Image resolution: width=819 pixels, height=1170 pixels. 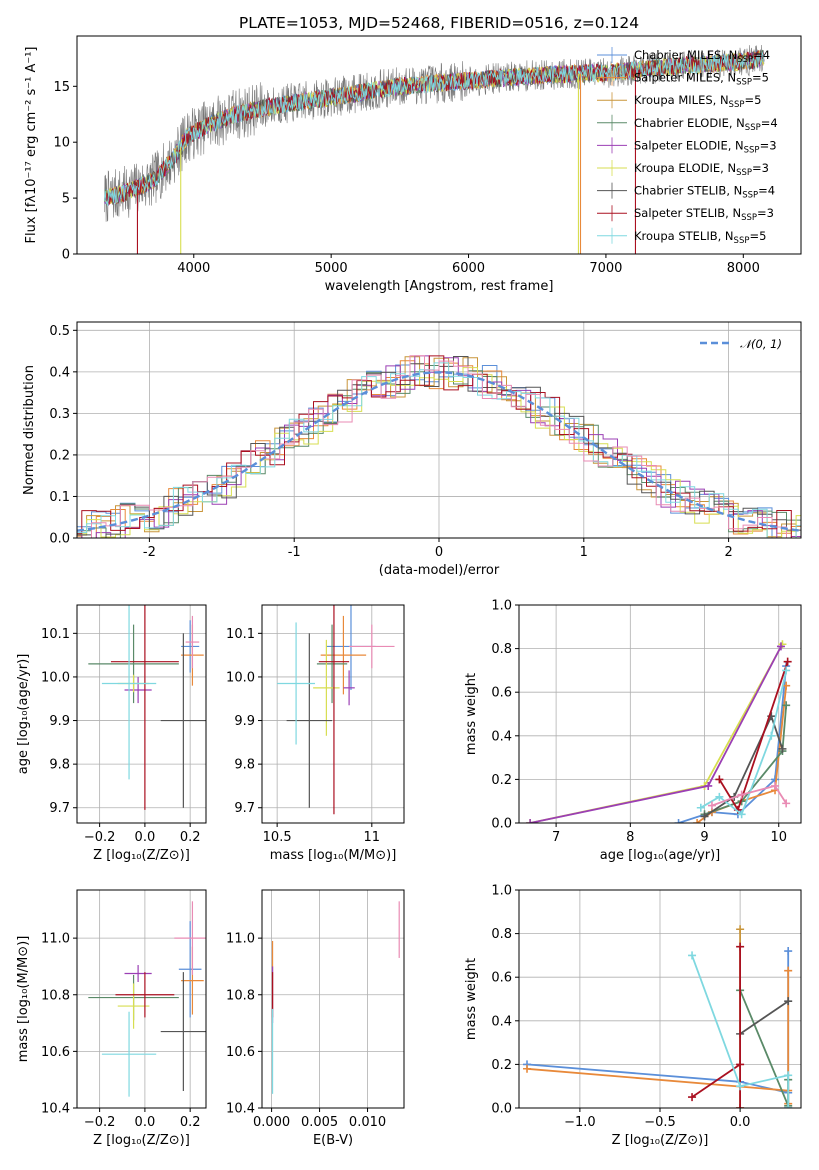 What do you see at coordinates (333, 1140) in the screenshot?
I see `x-axis-label: E(B-V)` at bounding box center [333, 1140].